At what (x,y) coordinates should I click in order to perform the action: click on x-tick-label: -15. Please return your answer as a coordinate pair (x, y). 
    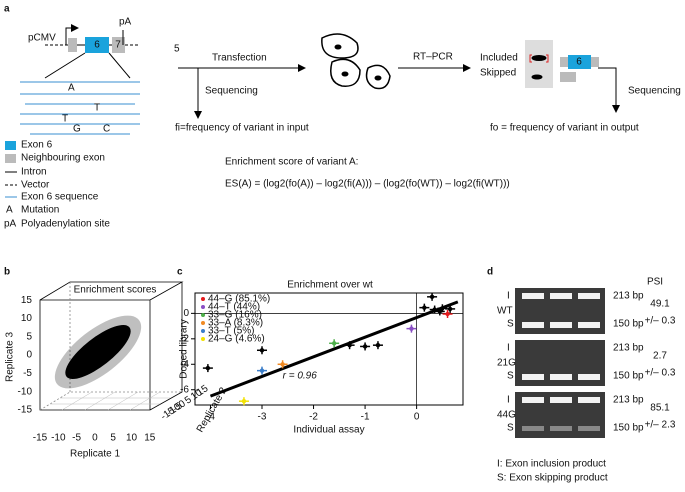
    Looking at the image, I should click on (40, 438).